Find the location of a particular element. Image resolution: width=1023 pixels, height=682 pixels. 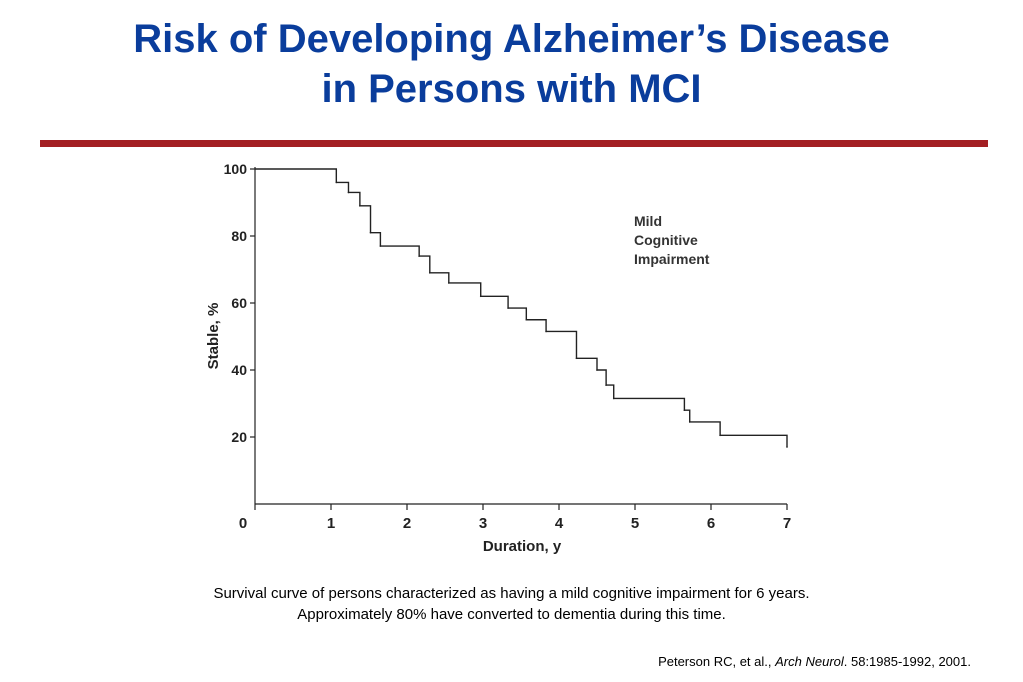

title-line-2: in Persons with MCI is located at coordinates (511, 89).